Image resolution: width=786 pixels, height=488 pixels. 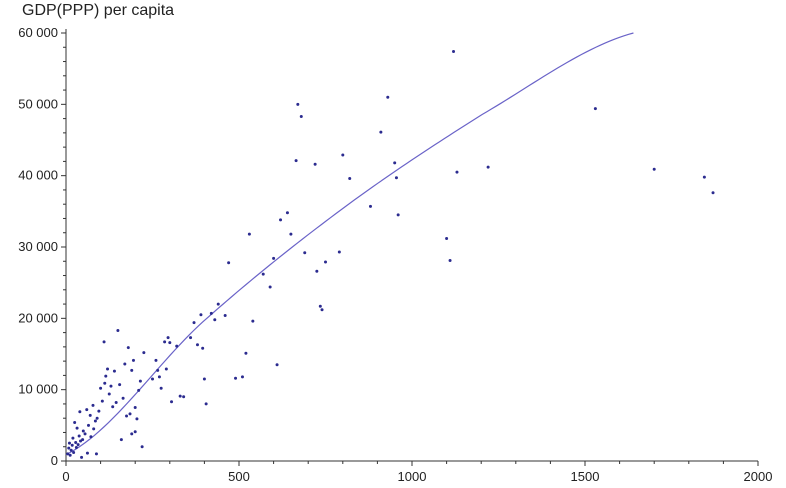 I want to click on y-axis-label: GDP(PPP) per capita, so click(x=98, y=10).